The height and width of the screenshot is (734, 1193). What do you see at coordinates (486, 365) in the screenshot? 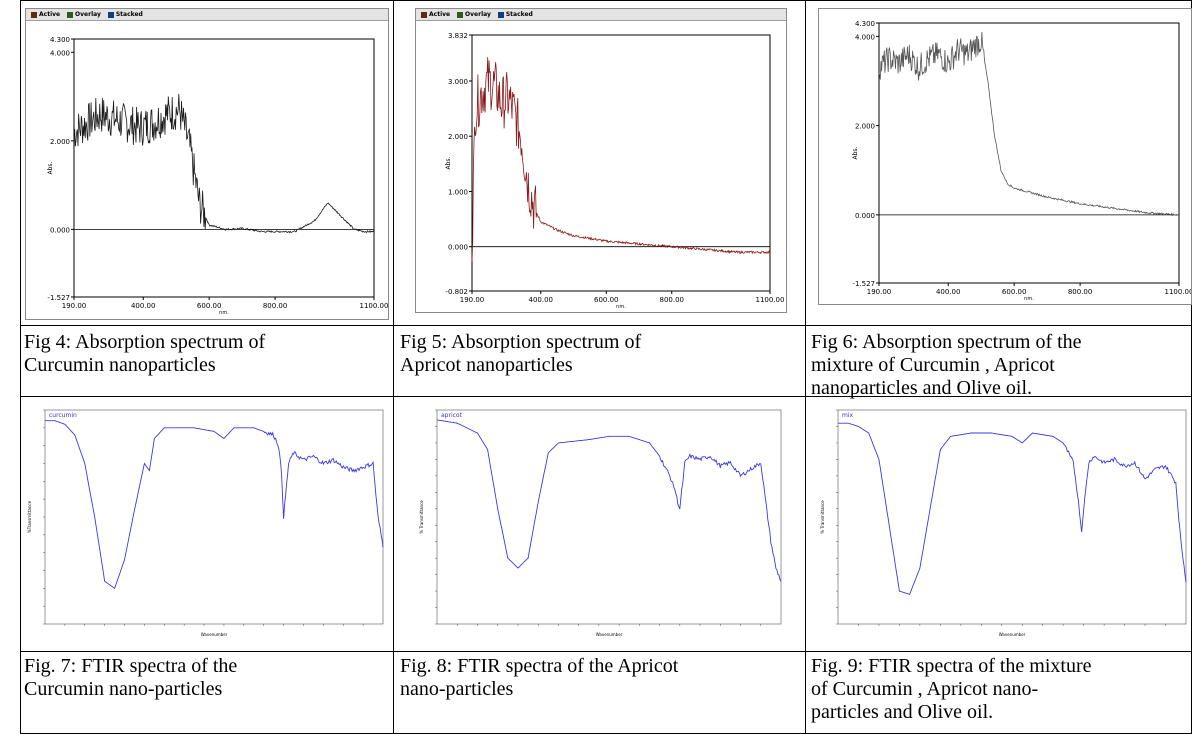
I see `caption-line: Apricot nanoparticles` at bounding box center [486, 365].